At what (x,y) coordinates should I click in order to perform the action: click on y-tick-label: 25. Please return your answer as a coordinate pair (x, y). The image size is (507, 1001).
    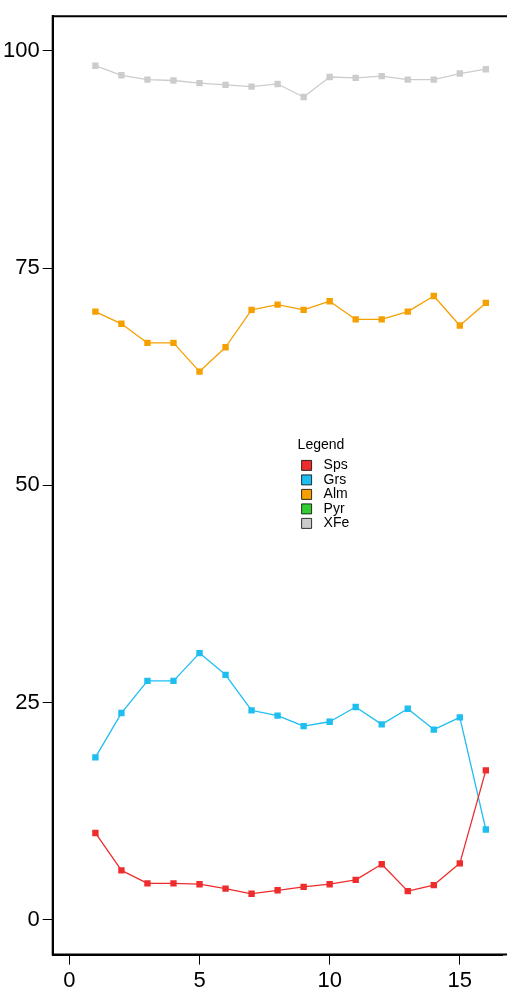
    Looking at the image, I should click on (27, 701).